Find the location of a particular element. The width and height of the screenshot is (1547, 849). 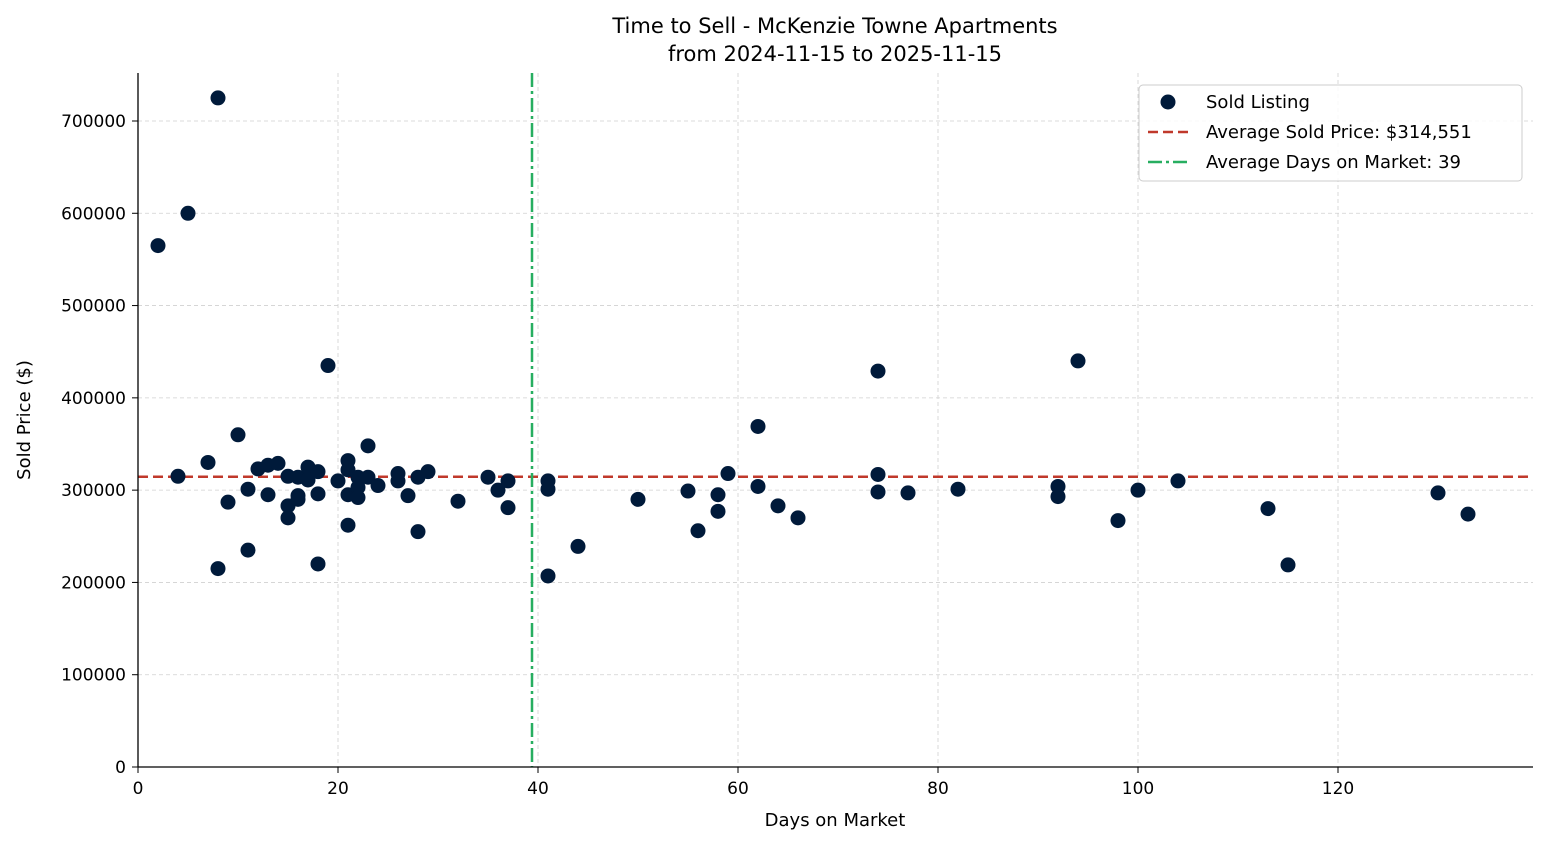

chart-title: Time to Sell - McKenzie Towne Apartments is located at coordinates (834, 26).